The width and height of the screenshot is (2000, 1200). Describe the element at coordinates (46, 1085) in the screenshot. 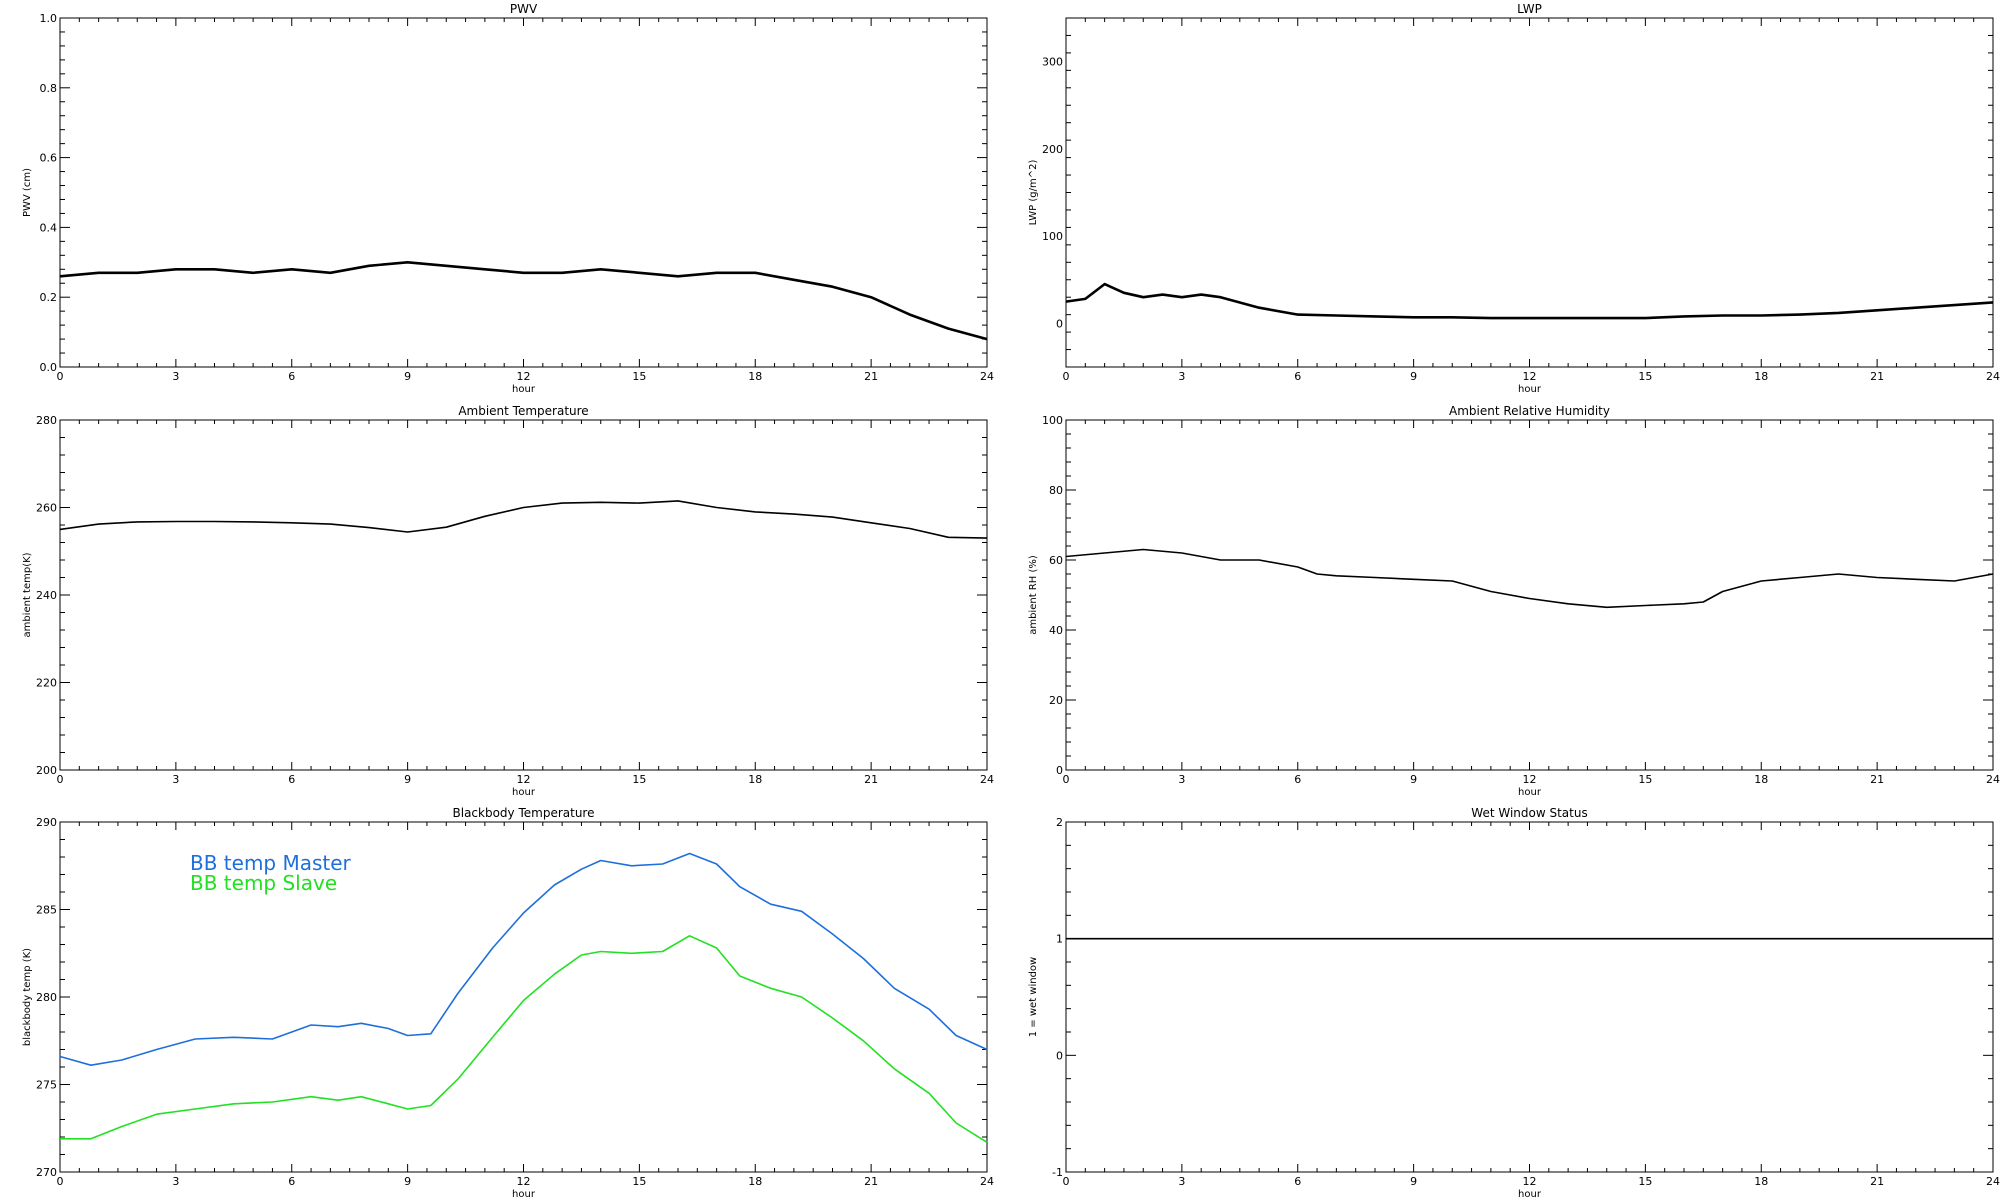

I see `y-tick-label: 275` at that location.